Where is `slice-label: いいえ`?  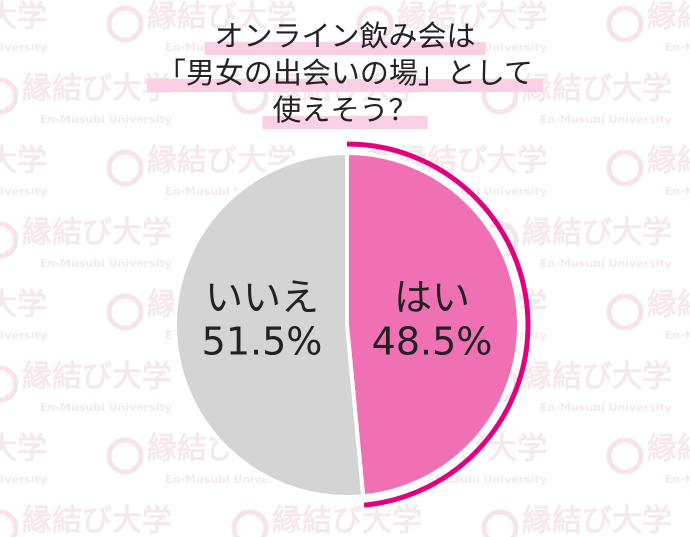
slice-label: いいえ is located at coordinates (262, 298).